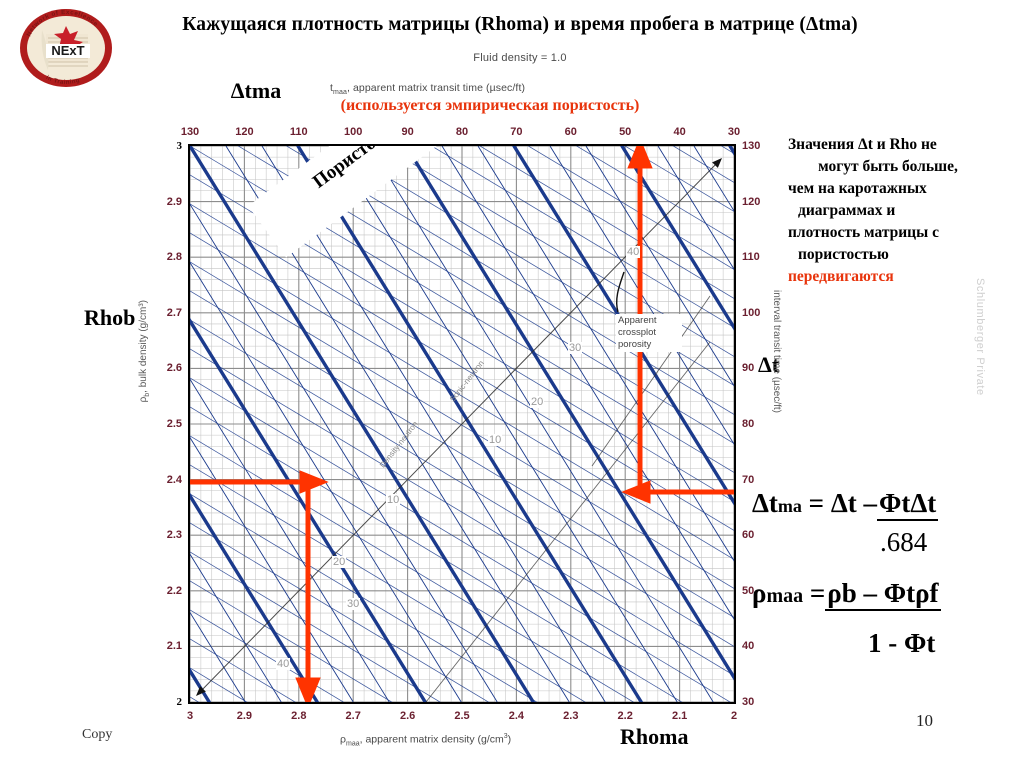  Describe the element at coordinates (353, 132) in the screenshot. I see `top-tick-100: 100` at that location.